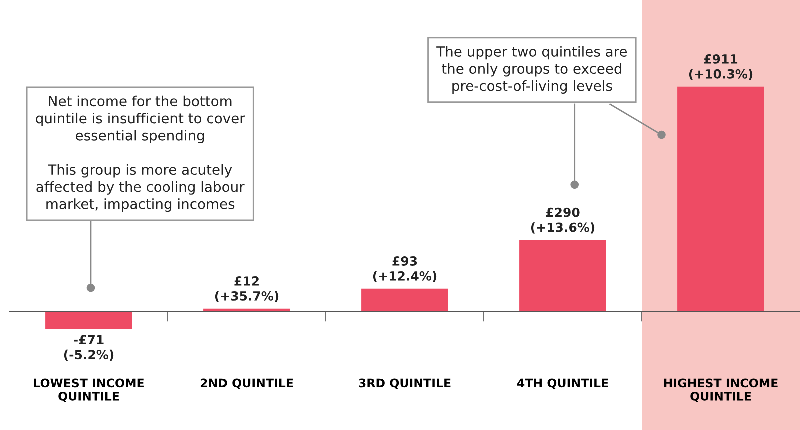 Image resolution: width=800 pixels, height=430 pixels. I want to click on text: Net income for the bottom quintile is insufficient to cover essential spending This group is more acutely affected by the cooling labour market, impacting incomes, so click(141, 154).